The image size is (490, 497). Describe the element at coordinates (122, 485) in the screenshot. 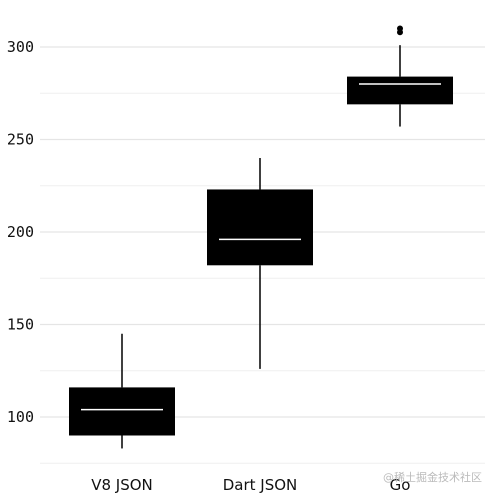

I see `x-tick-label: V8 JSON` at that location.